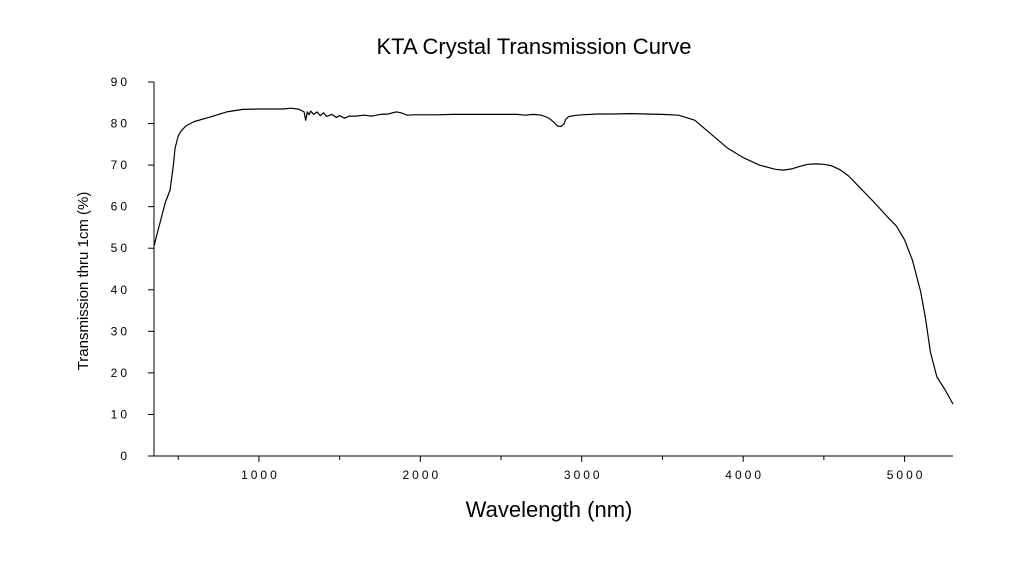  I want to click on y-tick-label: 10, so click(120, 414).